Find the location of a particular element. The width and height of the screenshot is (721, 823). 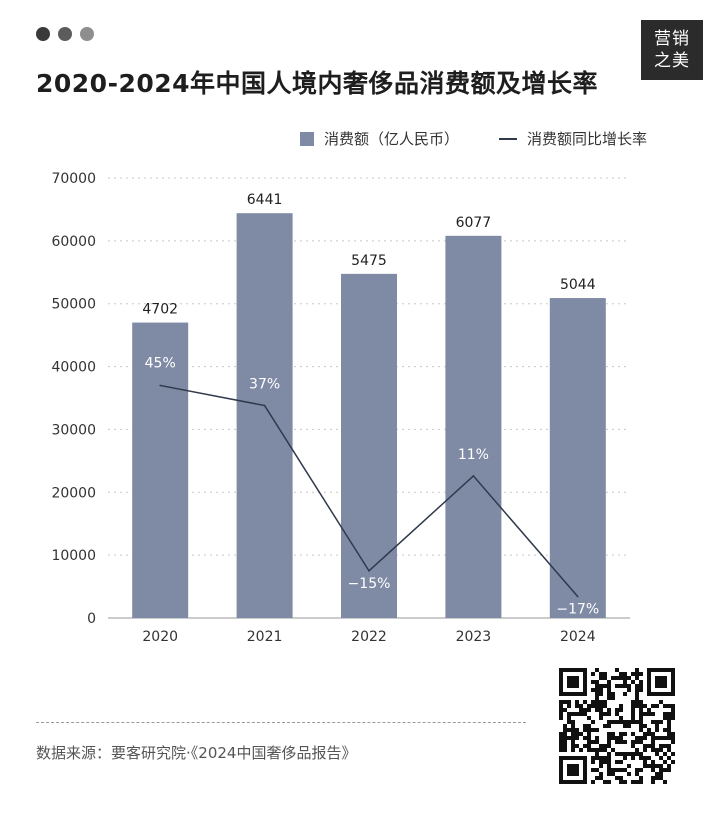

x-tick-label: 2023 is located at coordinates (474, 637).